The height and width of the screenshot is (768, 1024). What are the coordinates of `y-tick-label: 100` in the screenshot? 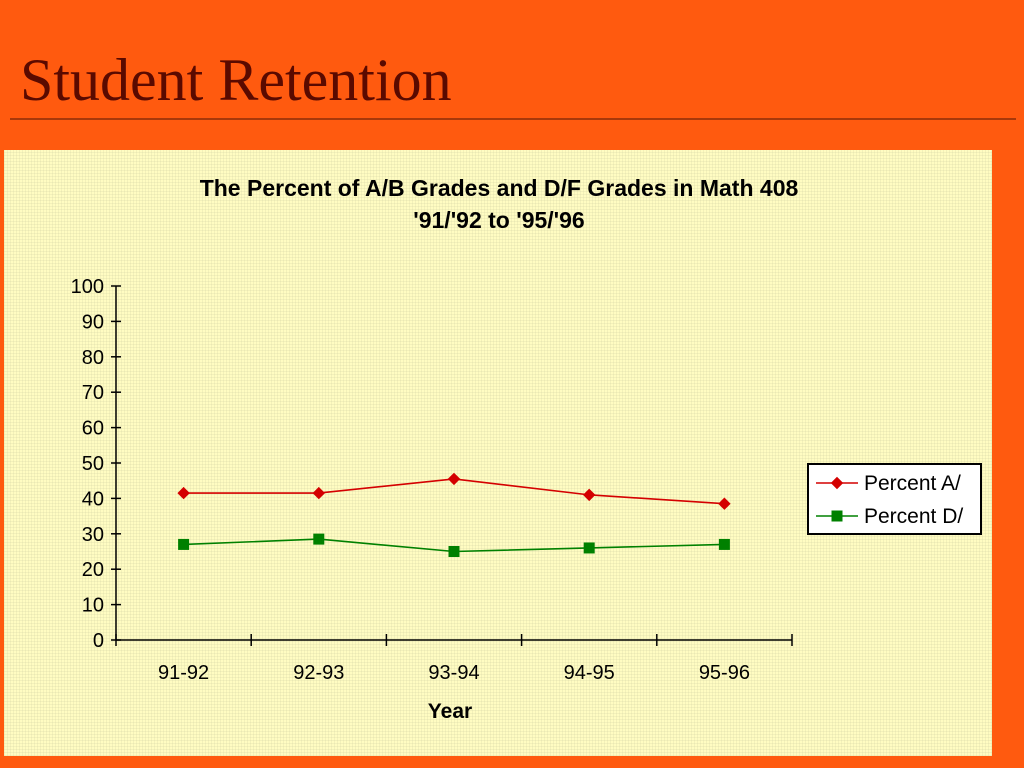 It's located at (87, 287).